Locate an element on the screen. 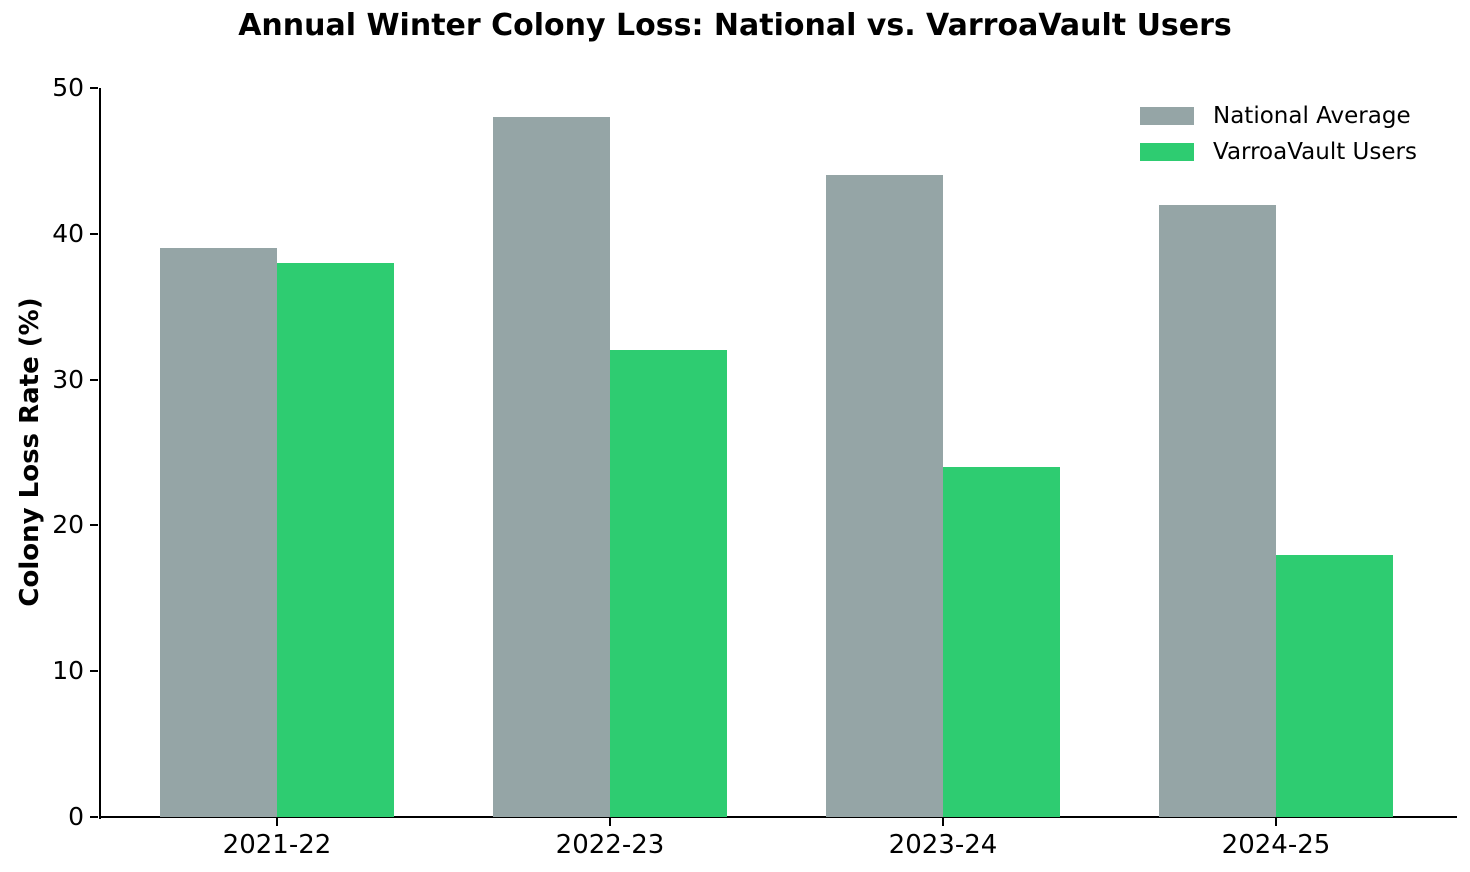 The height and width of the screenshot is (872, 1470). y-tick-label-20: 20 is located at coordinates (68, 525).